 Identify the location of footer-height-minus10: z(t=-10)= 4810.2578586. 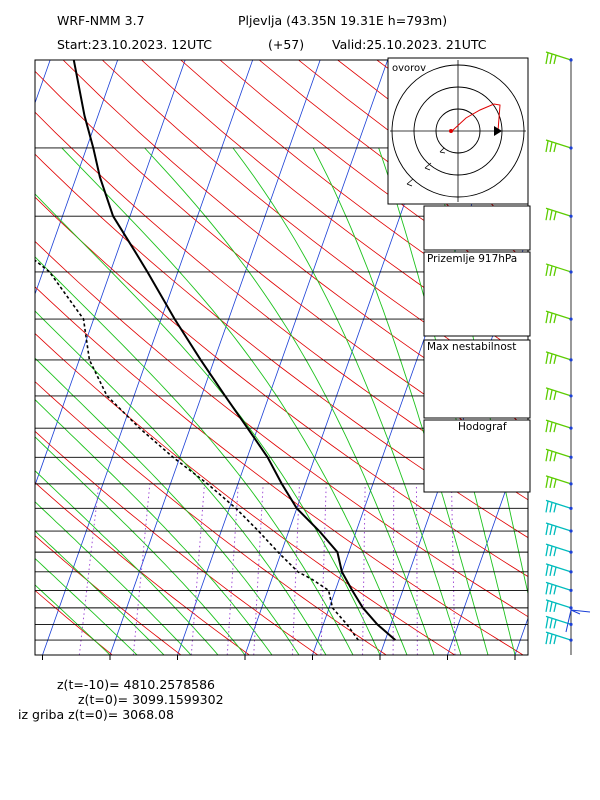
(136, 684).